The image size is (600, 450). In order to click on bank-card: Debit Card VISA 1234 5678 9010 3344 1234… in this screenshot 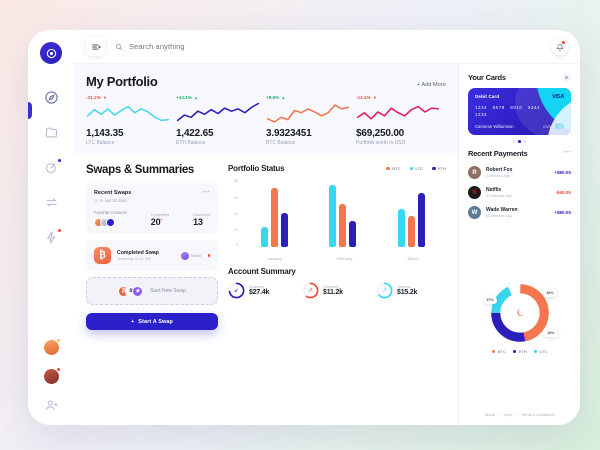, I will do `click(519, 111)`.